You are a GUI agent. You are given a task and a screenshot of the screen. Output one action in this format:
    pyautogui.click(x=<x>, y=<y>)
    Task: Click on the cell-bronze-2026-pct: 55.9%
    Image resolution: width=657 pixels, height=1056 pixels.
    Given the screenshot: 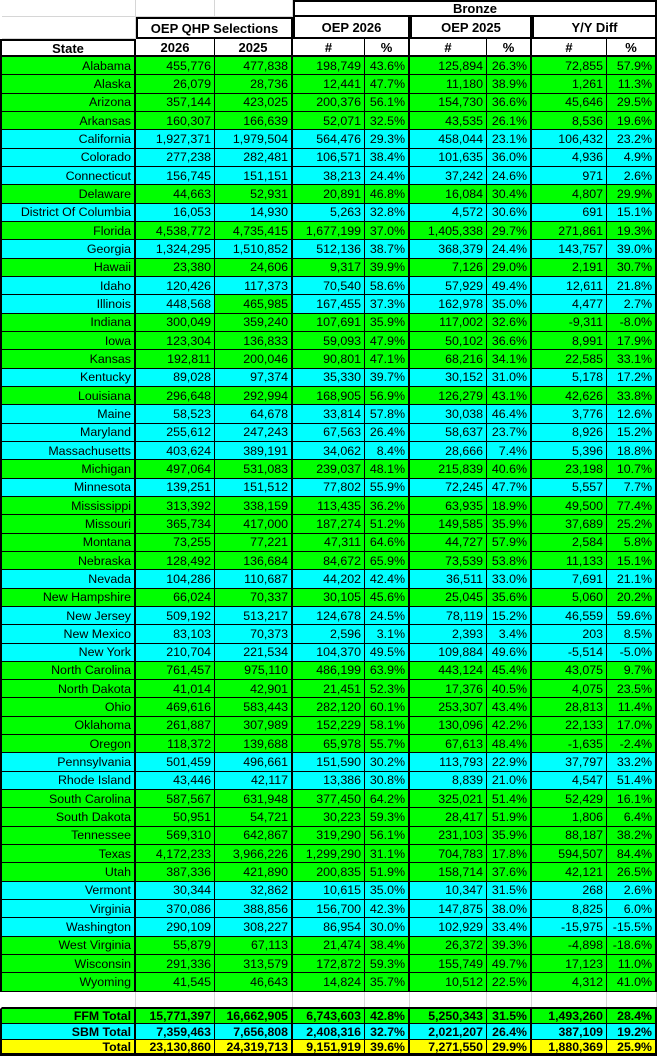 What is the action you would take?
    pyautogui.click(x=387, y=487)
    